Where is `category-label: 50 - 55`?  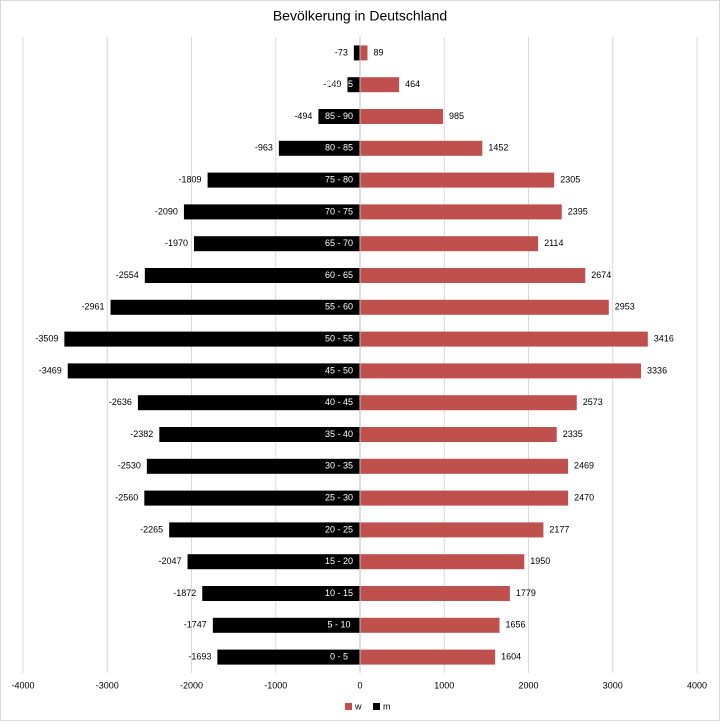 category-label: 50 - 55 is located at coordinates (339, 338).